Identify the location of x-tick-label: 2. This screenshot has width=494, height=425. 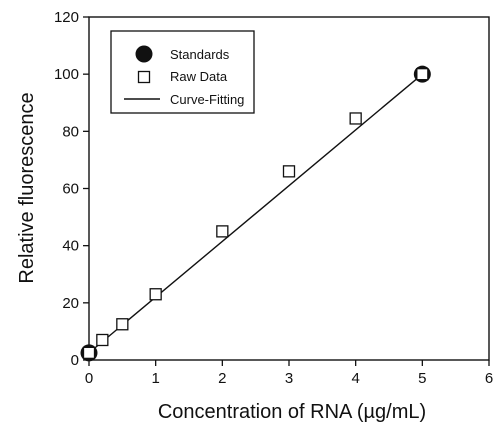
(222, 378).